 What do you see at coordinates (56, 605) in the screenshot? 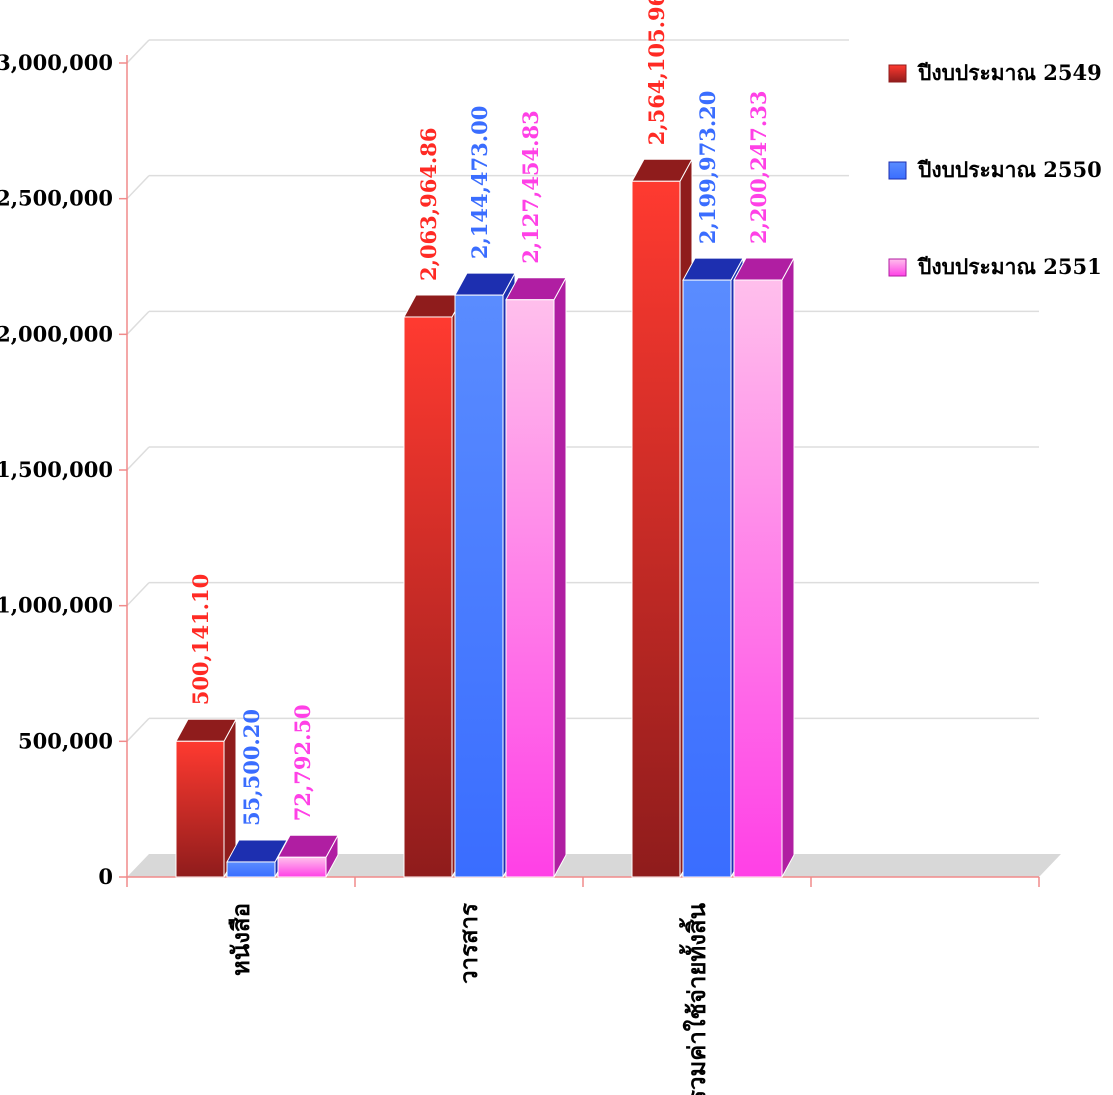
I see `y-tick-label: 1,000,000` at bounding box center [56, 605].